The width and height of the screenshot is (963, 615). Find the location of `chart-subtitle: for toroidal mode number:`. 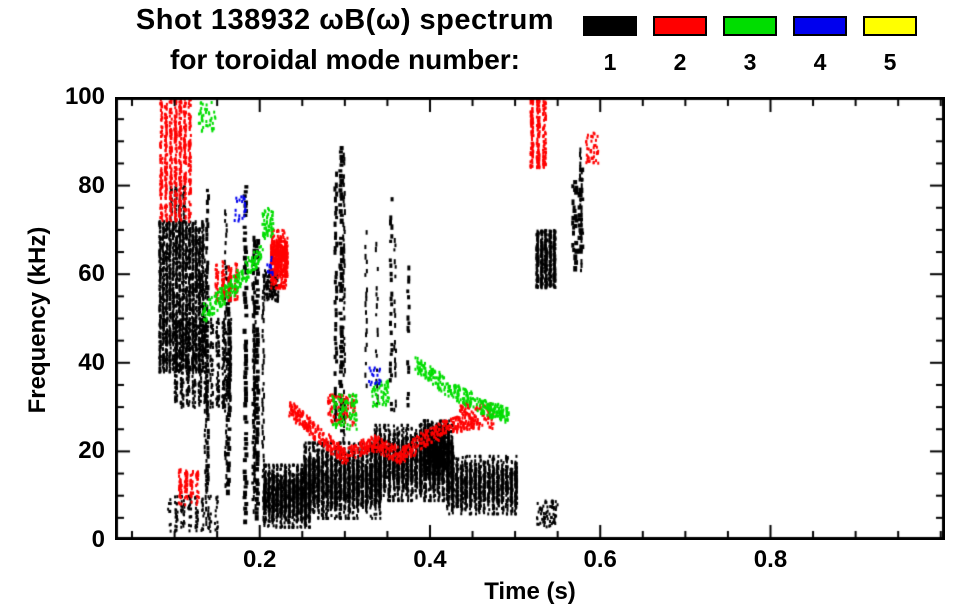

chart-subtitle: for toroidal mode number: is located at coordinates (345, 59).